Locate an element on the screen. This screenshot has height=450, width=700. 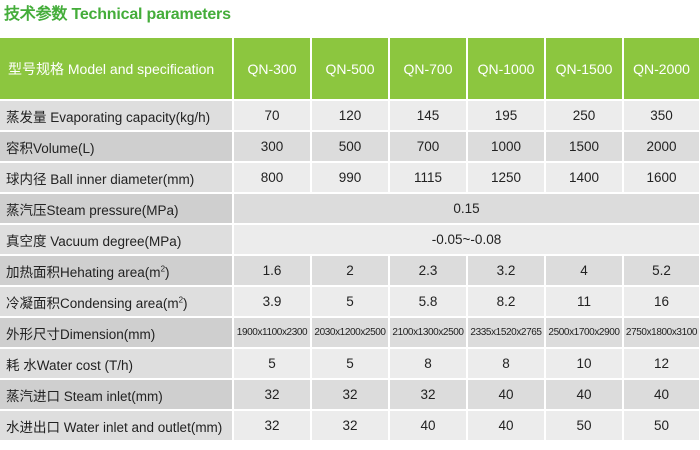
row-label: 蒸汽进口 Steam inlet(mm) is located at coordinates (117, 395).